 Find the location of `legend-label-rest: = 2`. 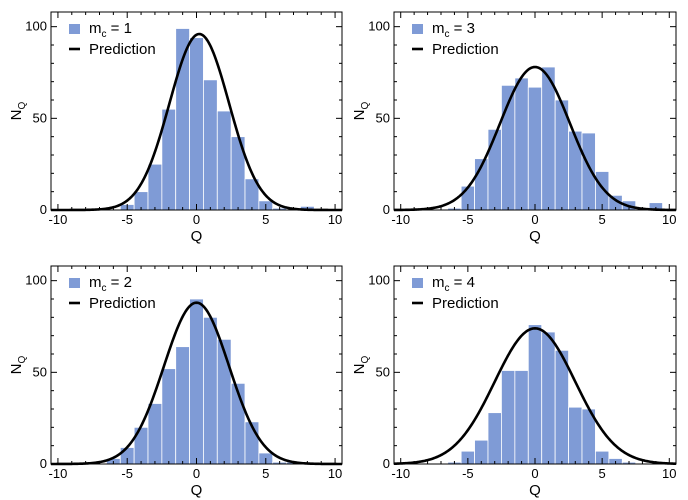

legend-label-rest: = 2 is located at coordinates (119, 282).